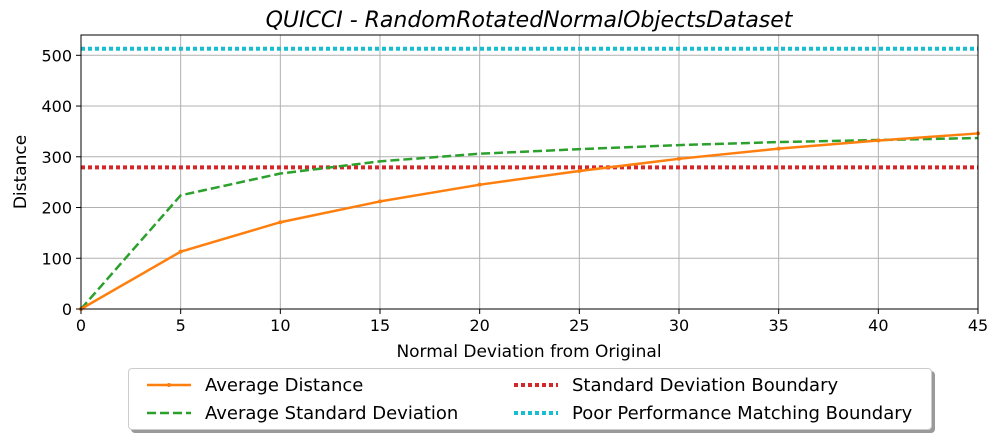 This screenshot has height=441, width=998. I want to click on y-tick-label: 100, so click(56, 258).